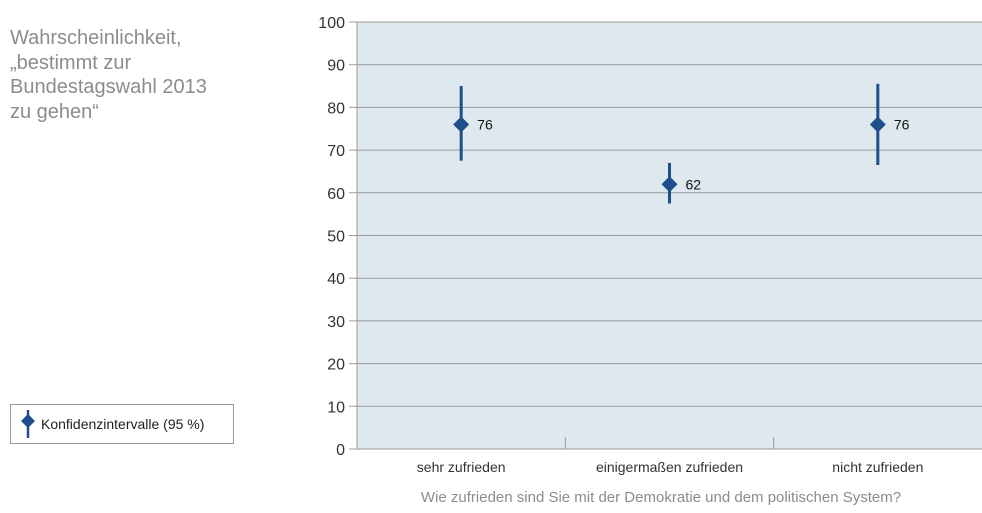 This screenshot has height=513, width=982. Describe the element at coordinates (877, 467) in the screenshot. I see `x-tick-label: nicht zufrieden` at that location.